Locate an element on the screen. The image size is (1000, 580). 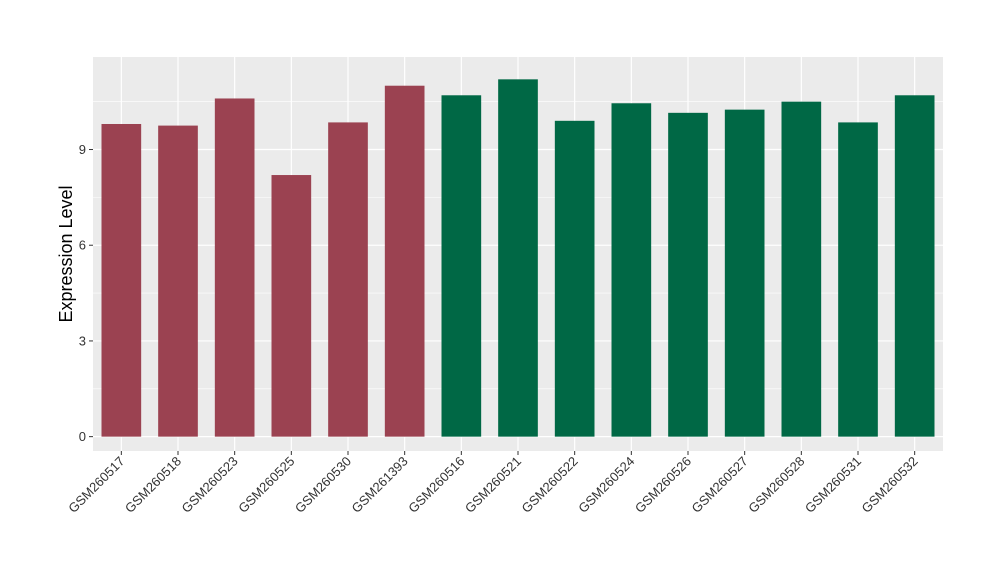
y-tick-label: 3 is located at coordinates (82, 340).